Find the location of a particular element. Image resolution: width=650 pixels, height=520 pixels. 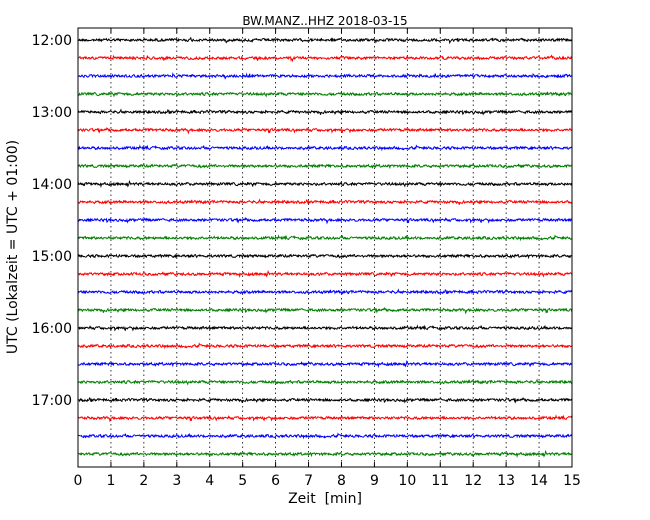

y-tick-label-12:00: 12:00 is located at coordinates (52, 41).